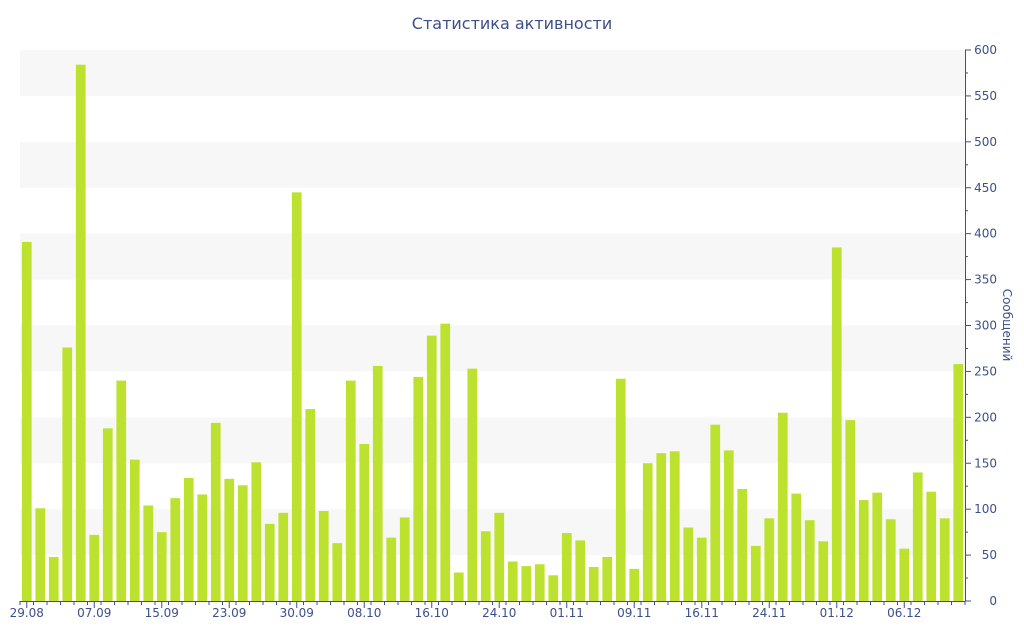  What do you see at coordinates (769, 613) in the screenshot?
I see `x-tick-label: 24.11` at bounding box center [769, 613].